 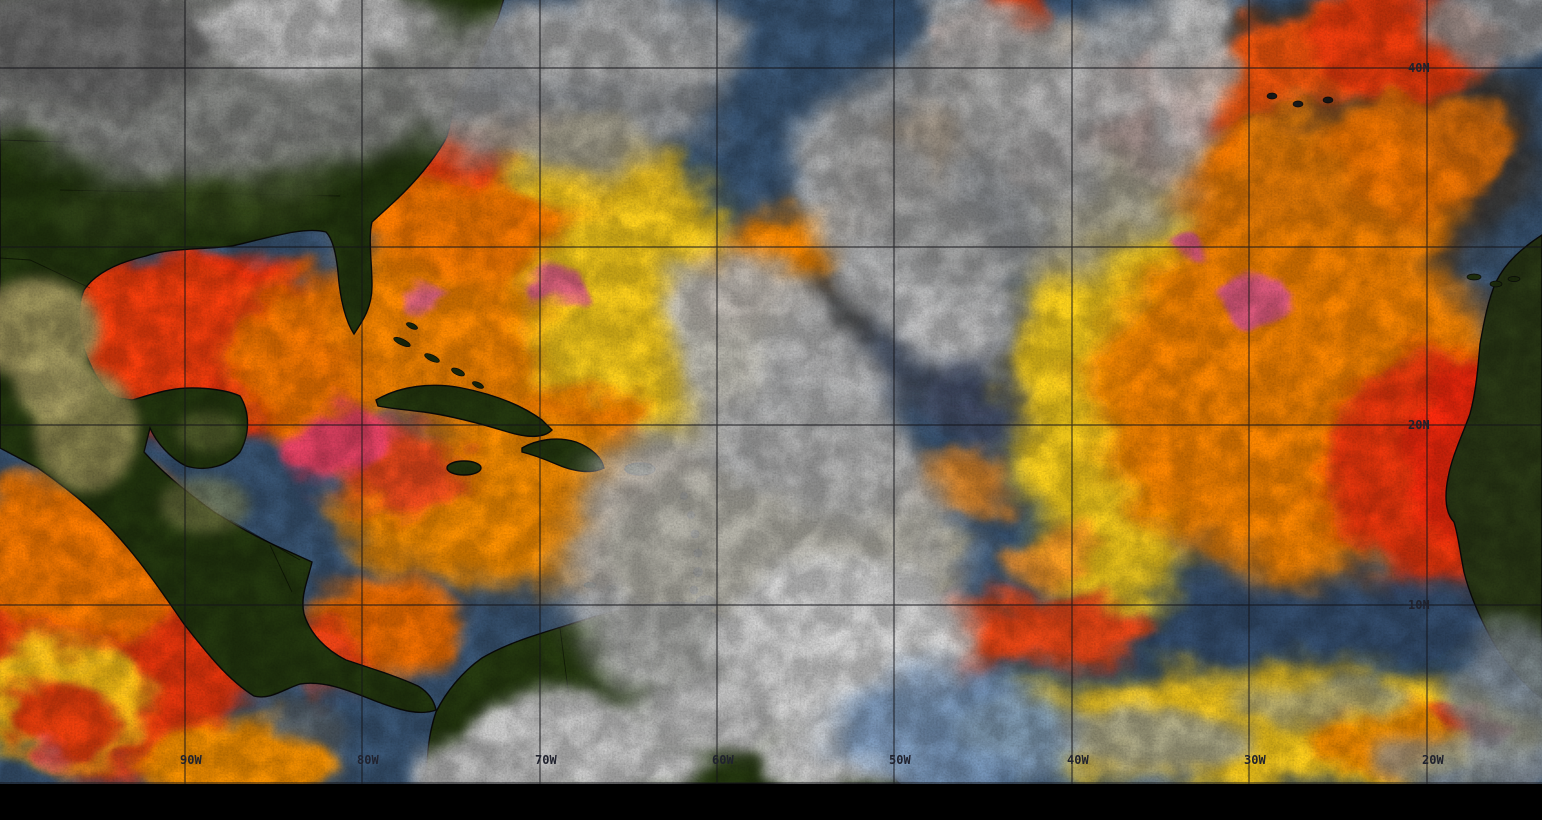 I want to click on lon-label: 20W, so click(x=1433, y=760).